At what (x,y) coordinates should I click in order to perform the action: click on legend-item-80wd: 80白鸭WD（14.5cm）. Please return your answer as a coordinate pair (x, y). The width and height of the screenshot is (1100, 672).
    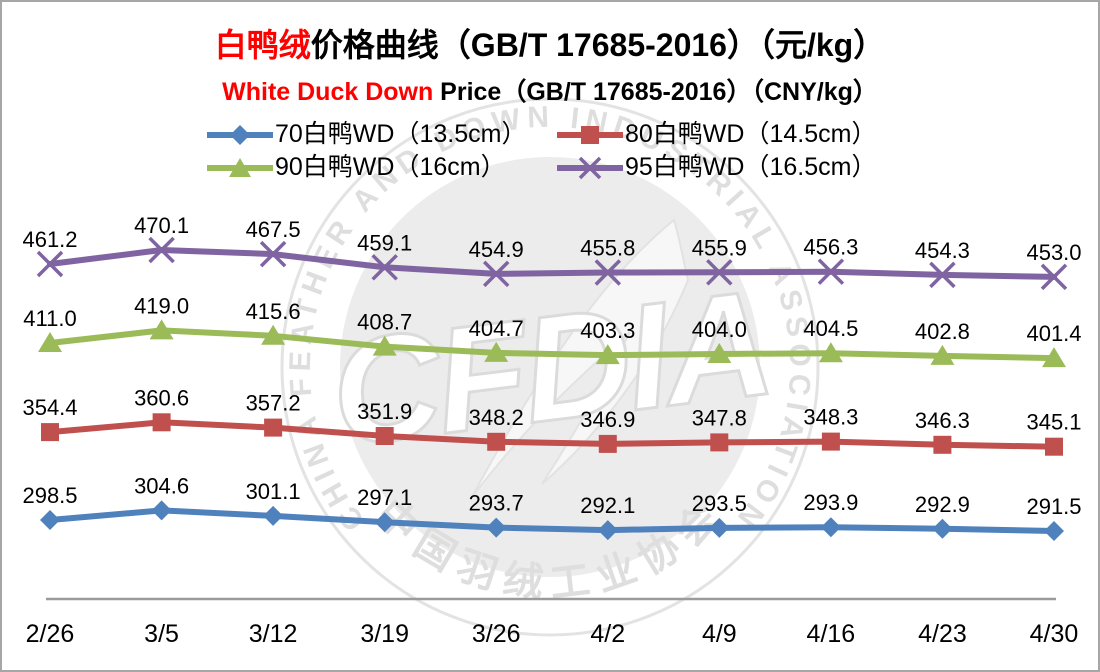
    Looking at the image, I should click on (730, 134).